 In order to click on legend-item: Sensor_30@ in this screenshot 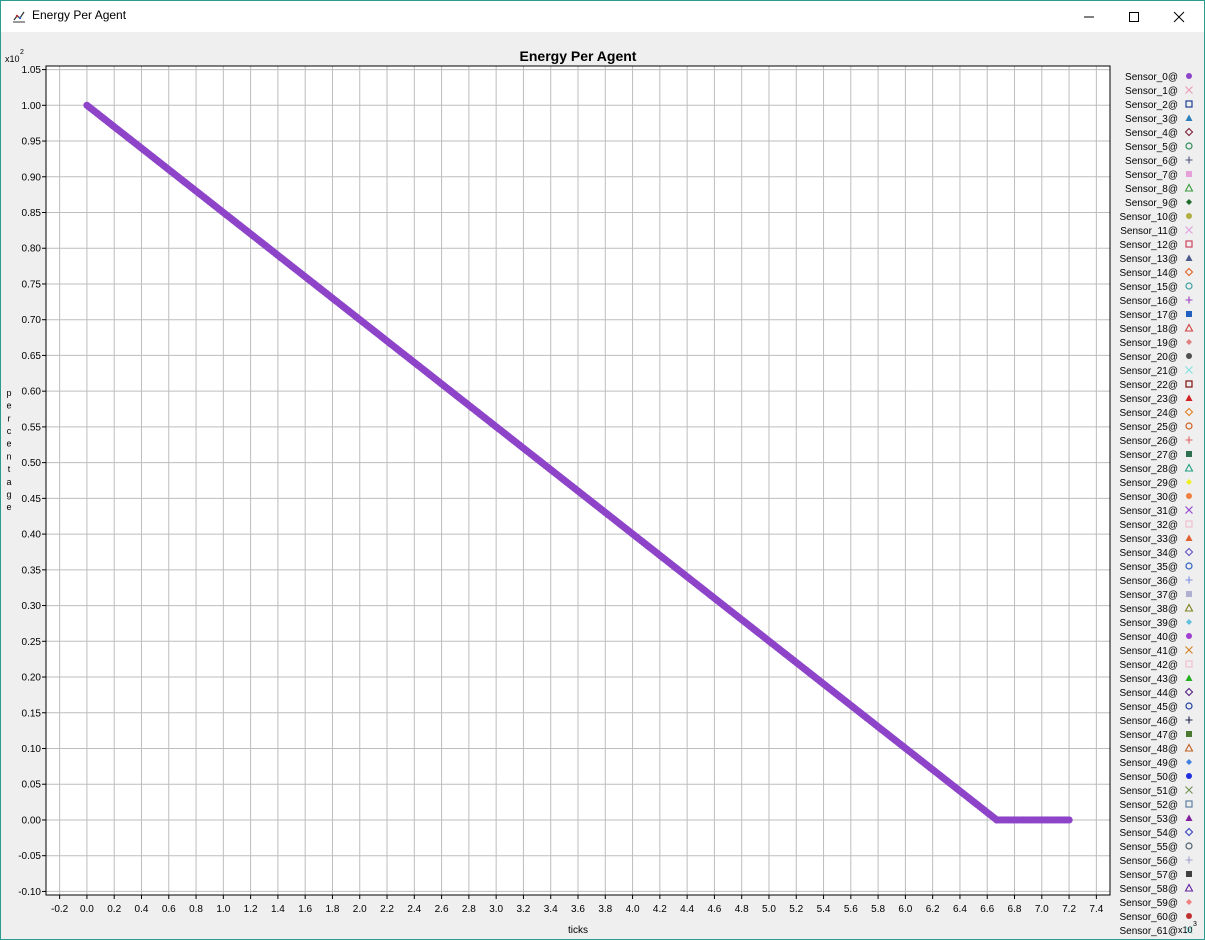, I will do `click(1155, 497)`.